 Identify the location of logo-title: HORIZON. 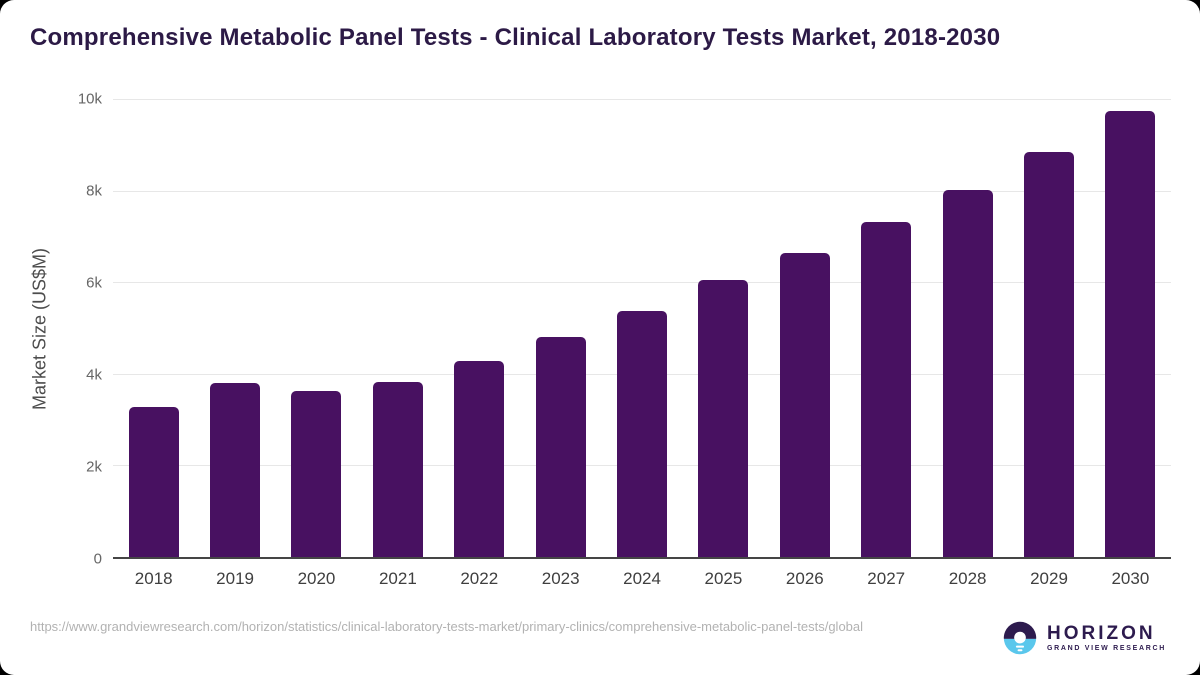
(1101, 633).